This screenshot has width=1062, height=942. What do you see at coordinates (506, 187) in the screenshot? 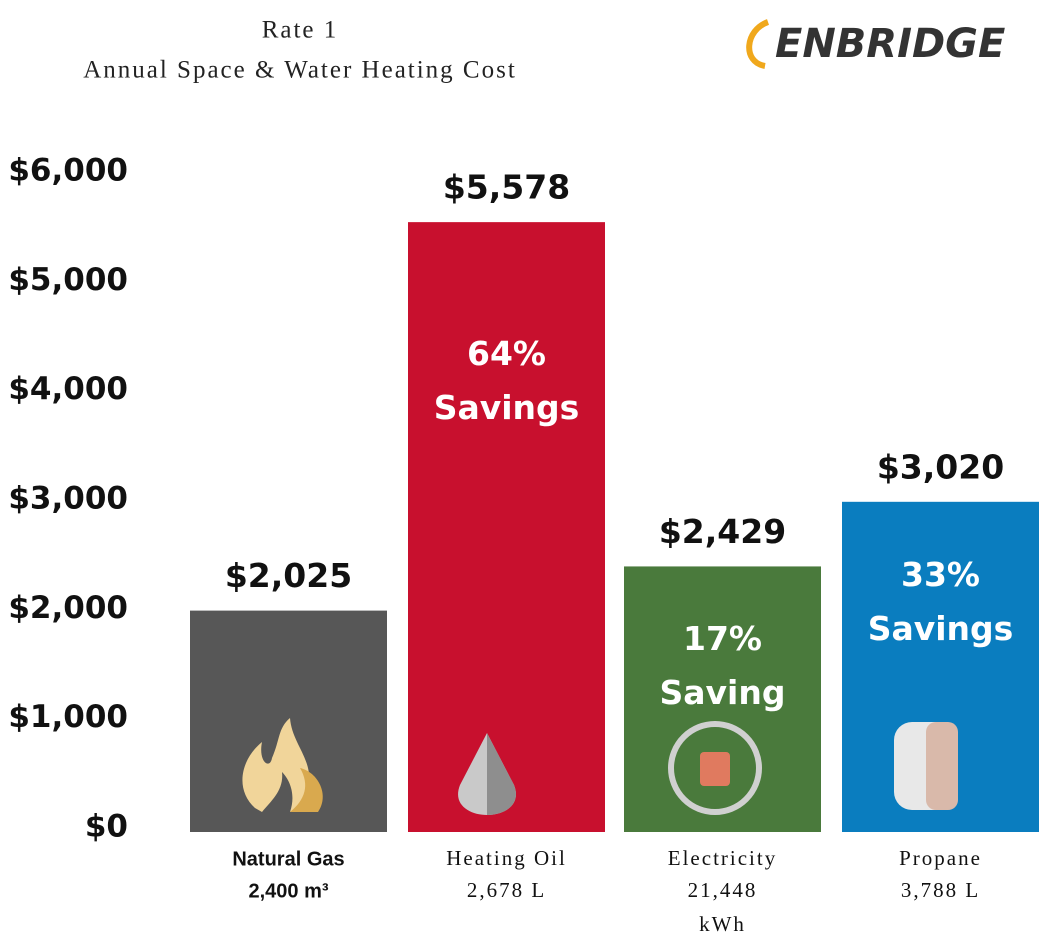
I see `value-label: $5,578` at bounding box center [506, 187].